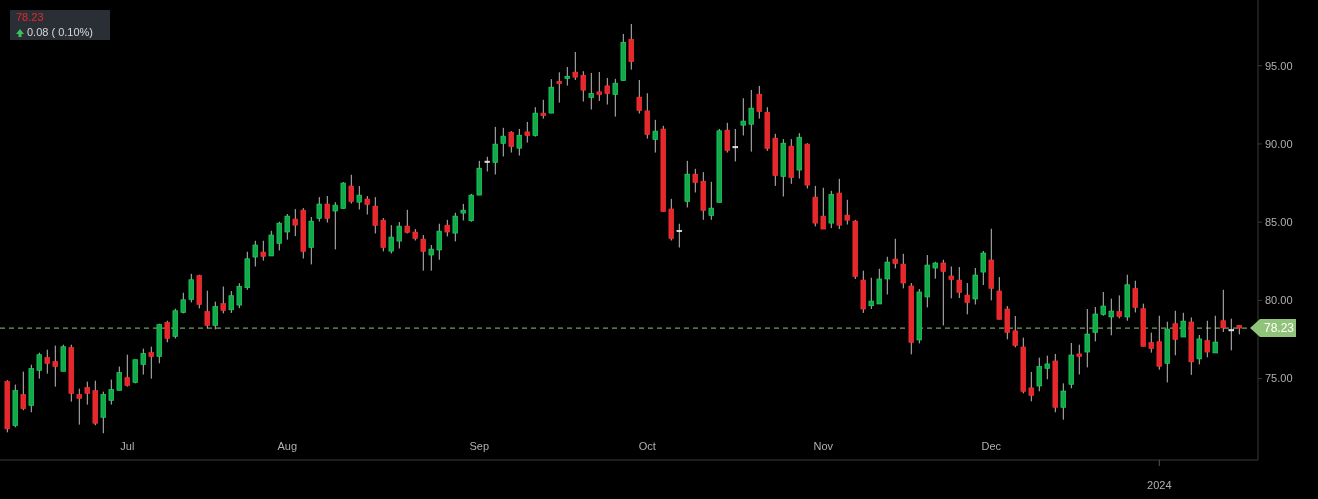  I want to click on x-tick-label: Aug, so click(287, 446).